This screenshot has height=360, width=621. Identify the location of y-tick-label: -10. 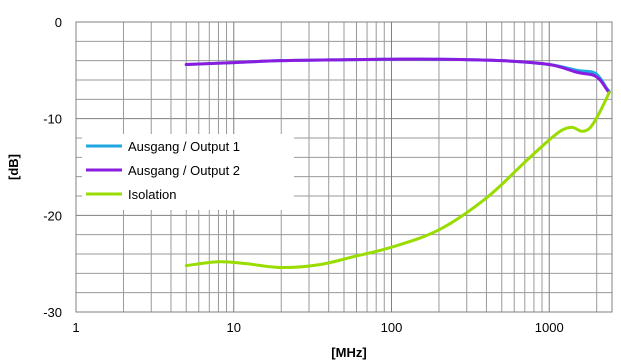
(52, 119).